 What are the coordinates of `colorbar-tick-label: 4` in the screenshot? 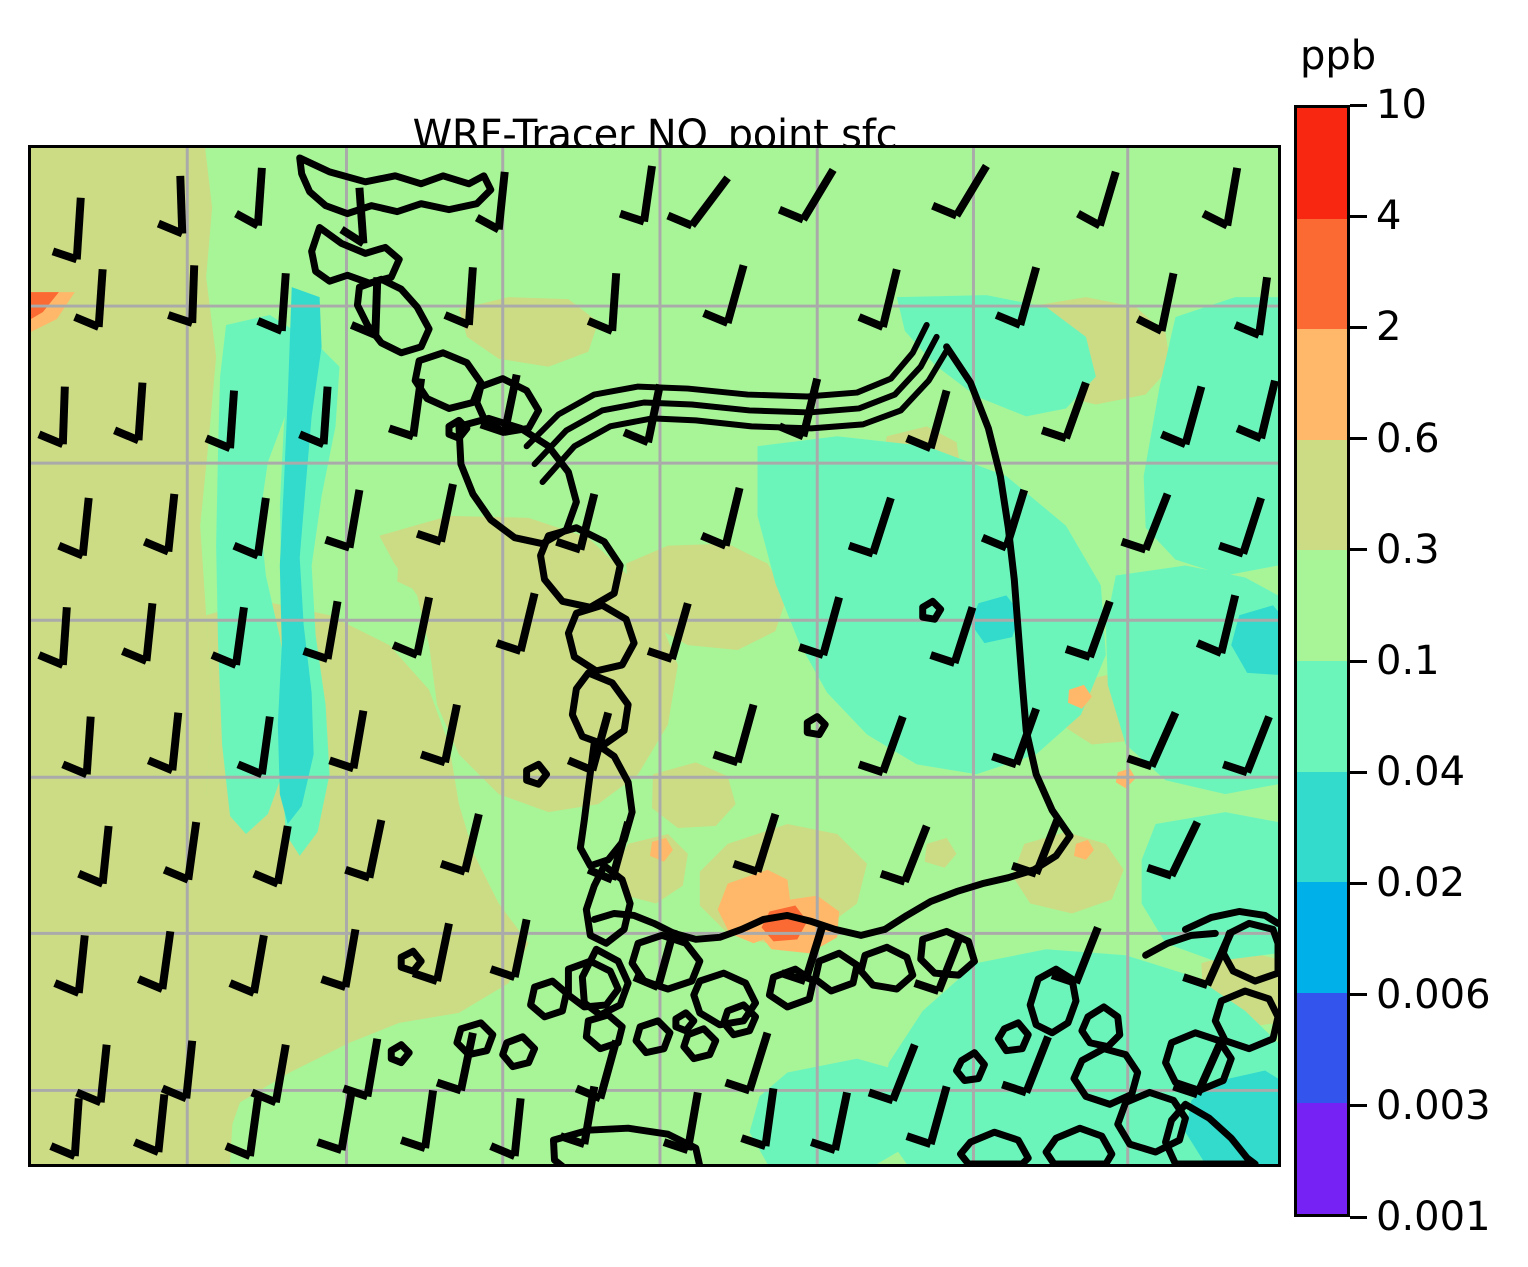 It's located at (1389, 216).